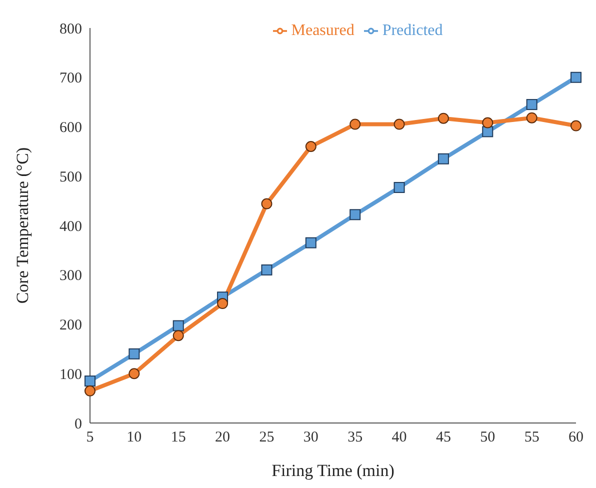 The image size is (596, 488). Describe the element at coordinates (322, 30) in the screenshot. I see `legend-label: Measured` at that location.